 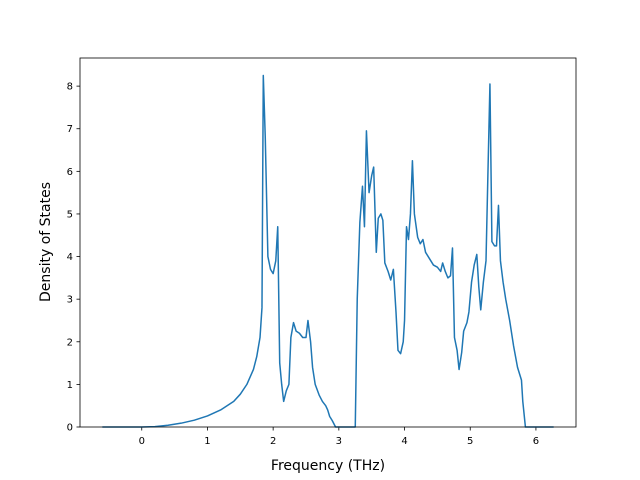 What do you see at coordinates (404, 441) in the screenshot?
I see `x-tick-label: 4` at bounding box center [404, 441].